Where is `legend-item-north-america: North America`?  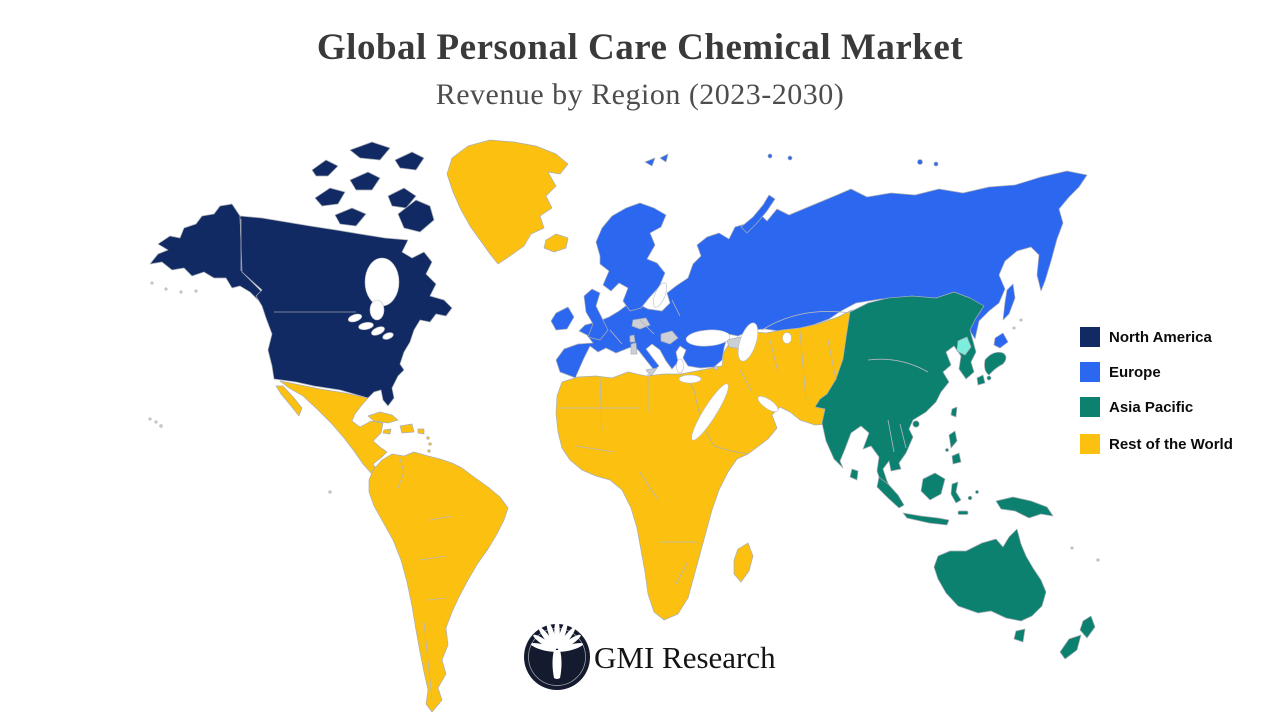 legend-item-north-america: North America is located at coordinates (1156, 337).